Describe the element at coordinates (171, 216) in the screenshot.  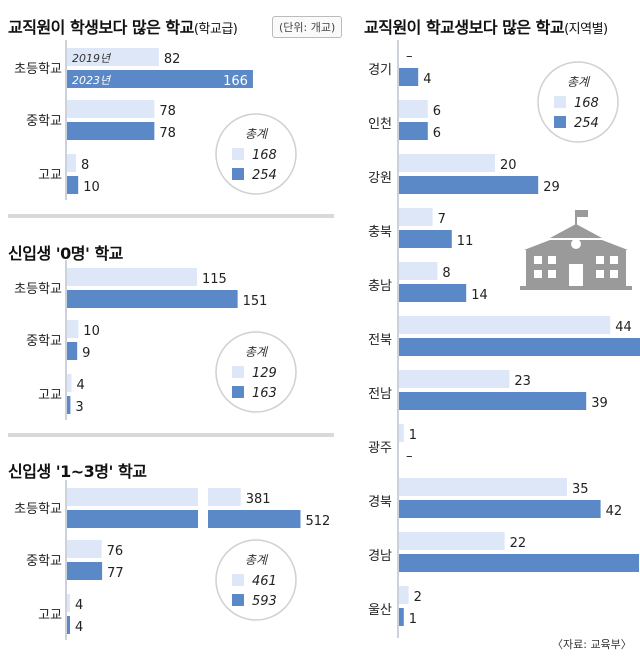
I see `section-divider` at that location.